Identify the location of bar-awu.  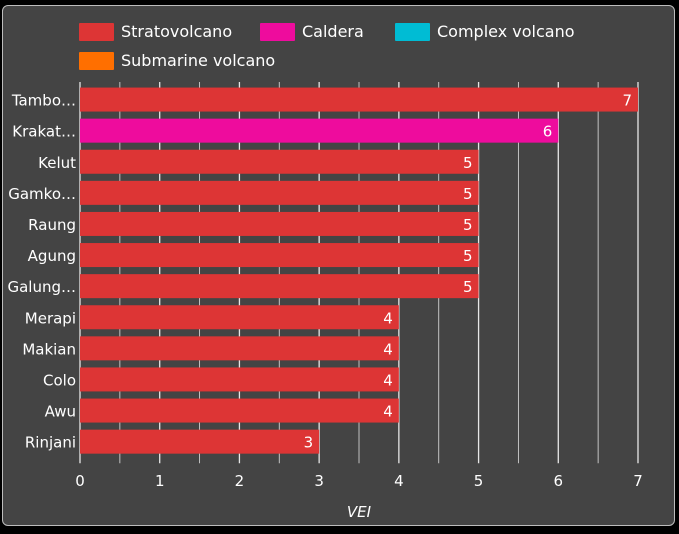
(239, 410).